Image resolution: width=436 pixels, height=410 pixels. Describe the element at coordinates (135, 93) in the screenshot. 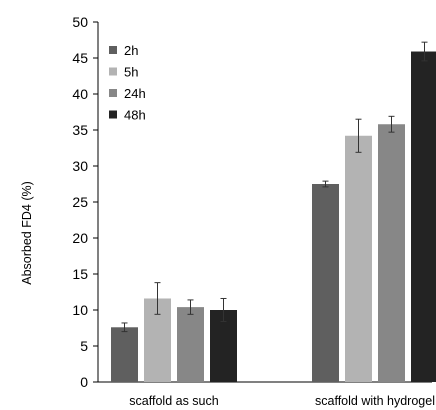

I see `legend-label: 24h` at that location.